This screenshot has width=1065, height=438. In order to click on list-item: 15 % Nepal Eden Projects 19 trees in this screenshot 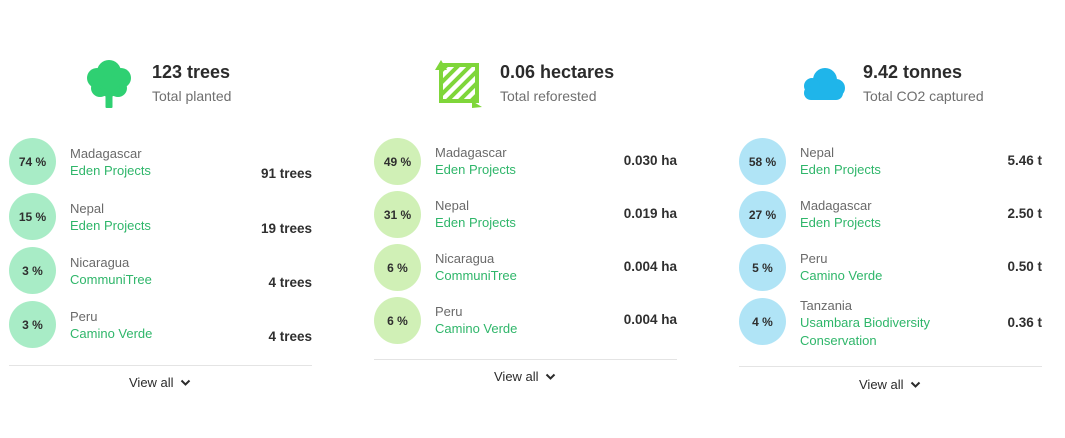, I will do `click(160, 217)`.